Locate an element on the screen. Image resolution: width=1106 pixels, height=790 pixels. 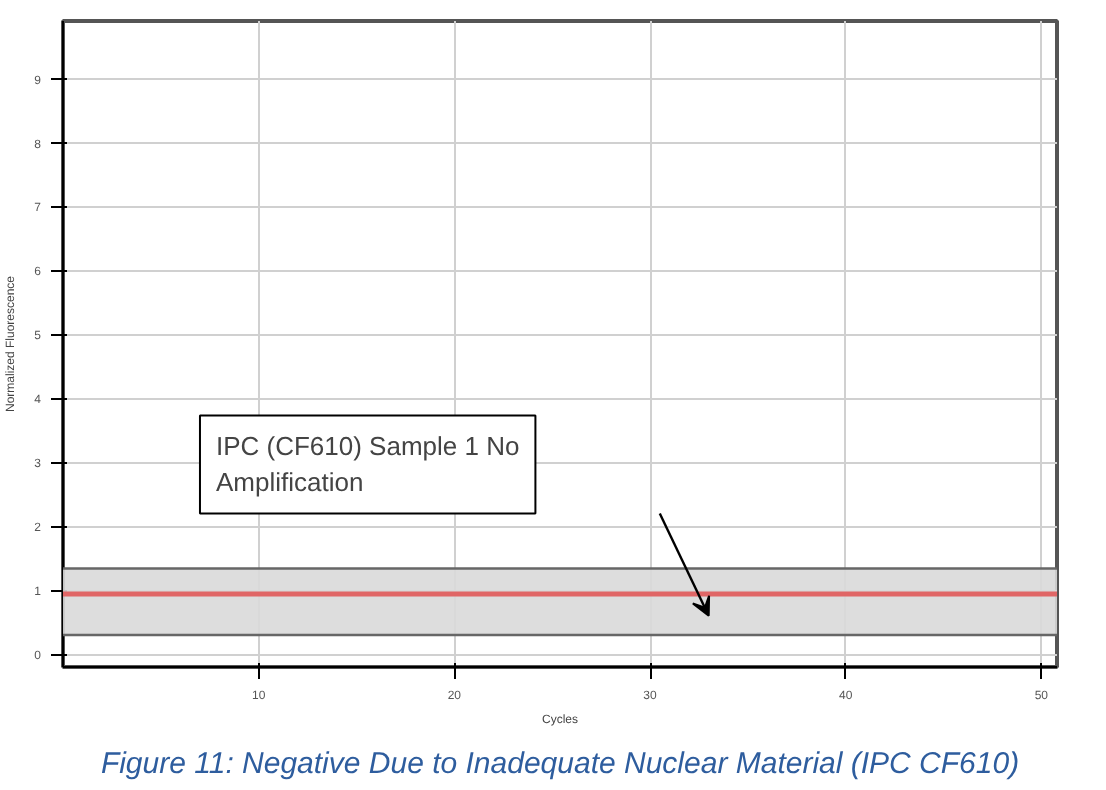
annotation: IPC (CF610) Sample 1 No Amplification is located at coordinates (367, 464).